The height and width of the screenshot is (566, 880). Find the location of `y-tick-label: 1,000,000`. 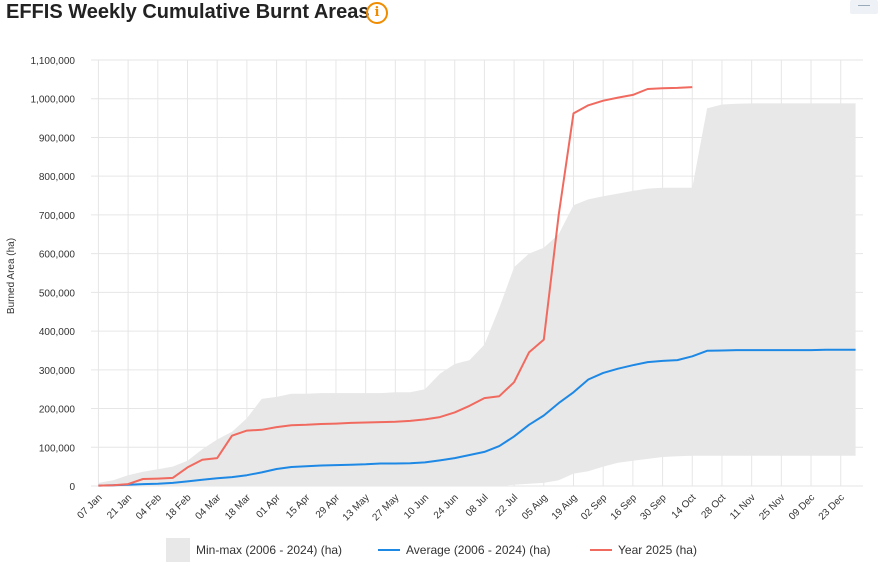

y-tick-label: 1,000,000 is located at coordinates (53, 100).